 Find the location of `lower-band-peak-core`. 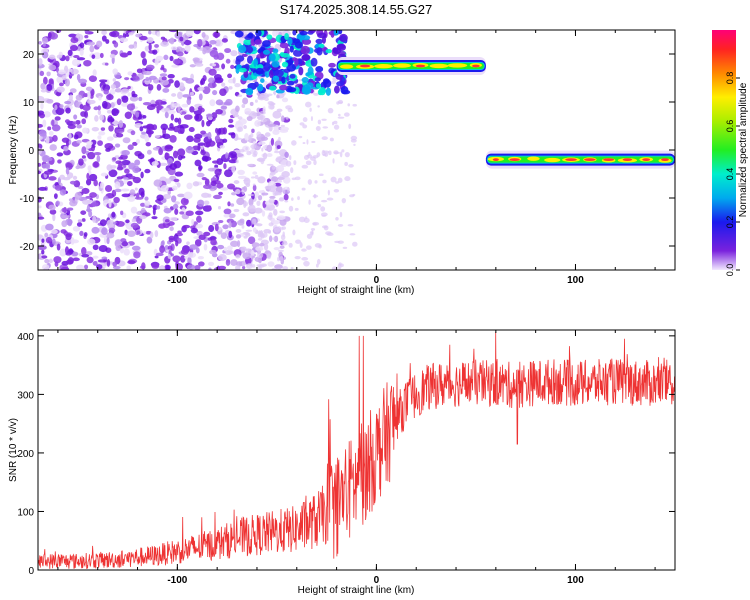

lower-band-peak-core is located at coordinates (646, 160).